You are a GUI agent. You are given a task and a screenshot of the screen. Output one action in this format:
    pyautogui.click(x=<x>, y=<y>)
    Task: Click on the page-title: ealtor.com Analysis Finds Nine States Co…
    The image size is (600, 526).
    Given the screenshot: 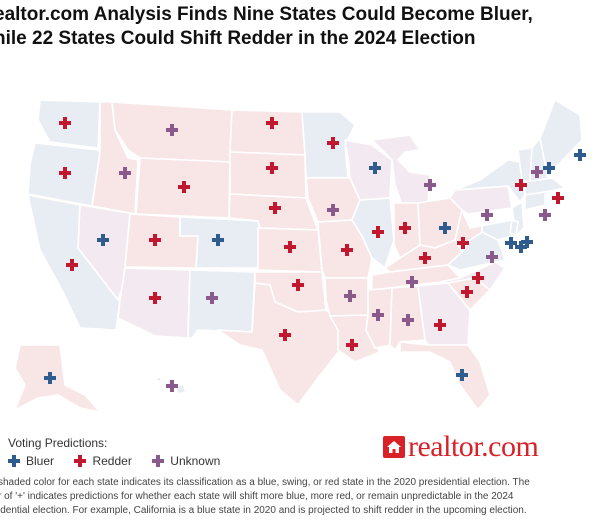 What is the action you would take?
    pyautogui.click(x=266, y=26)
    